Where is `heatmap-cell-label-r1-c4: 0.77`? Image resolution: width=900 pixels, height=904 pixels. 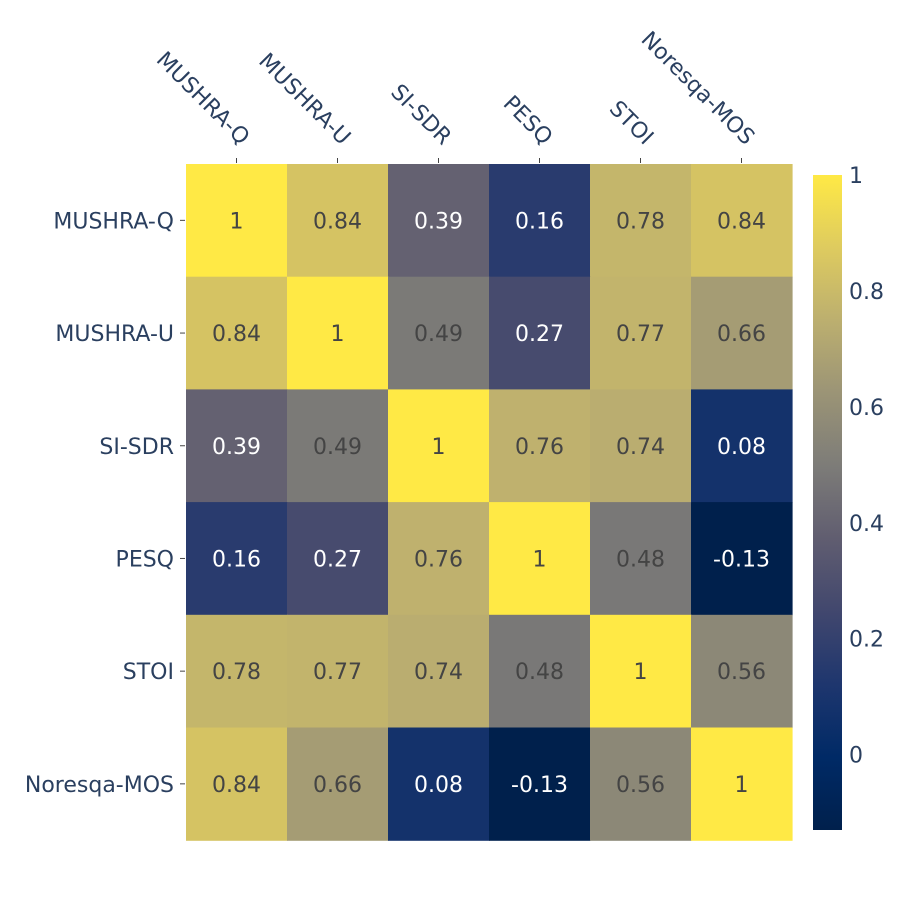
heatmap-cell-label-r1-c4: 0.77 is located at coordinates (640, 334).